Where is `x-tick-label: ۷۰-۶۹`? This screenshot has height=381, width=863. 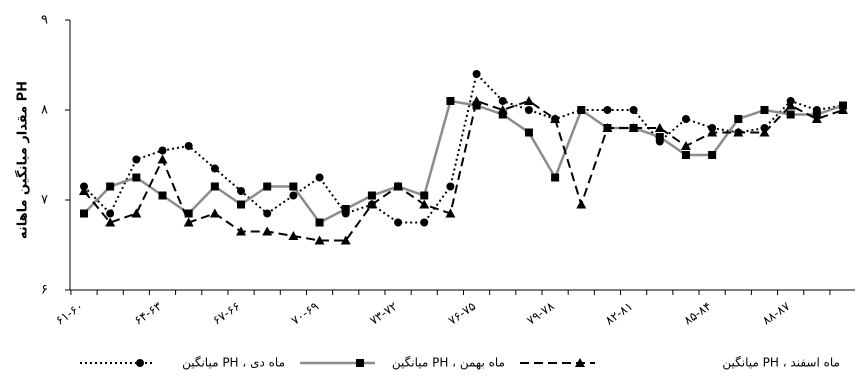 x-tick-label: ۷۰-۶۹ is located at coordinates (305, 313).